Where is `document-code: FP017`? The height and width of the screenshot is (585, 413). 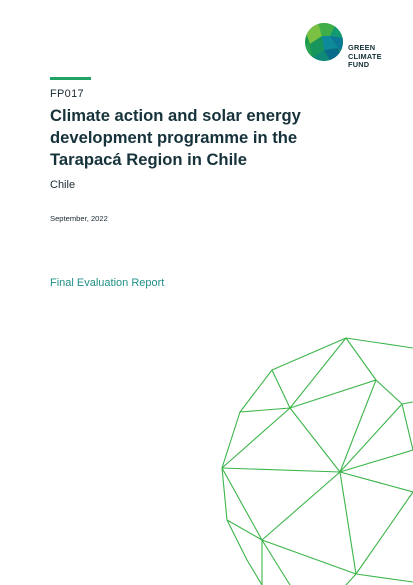 document-code: FP017 is located at coordinates (67, 94).